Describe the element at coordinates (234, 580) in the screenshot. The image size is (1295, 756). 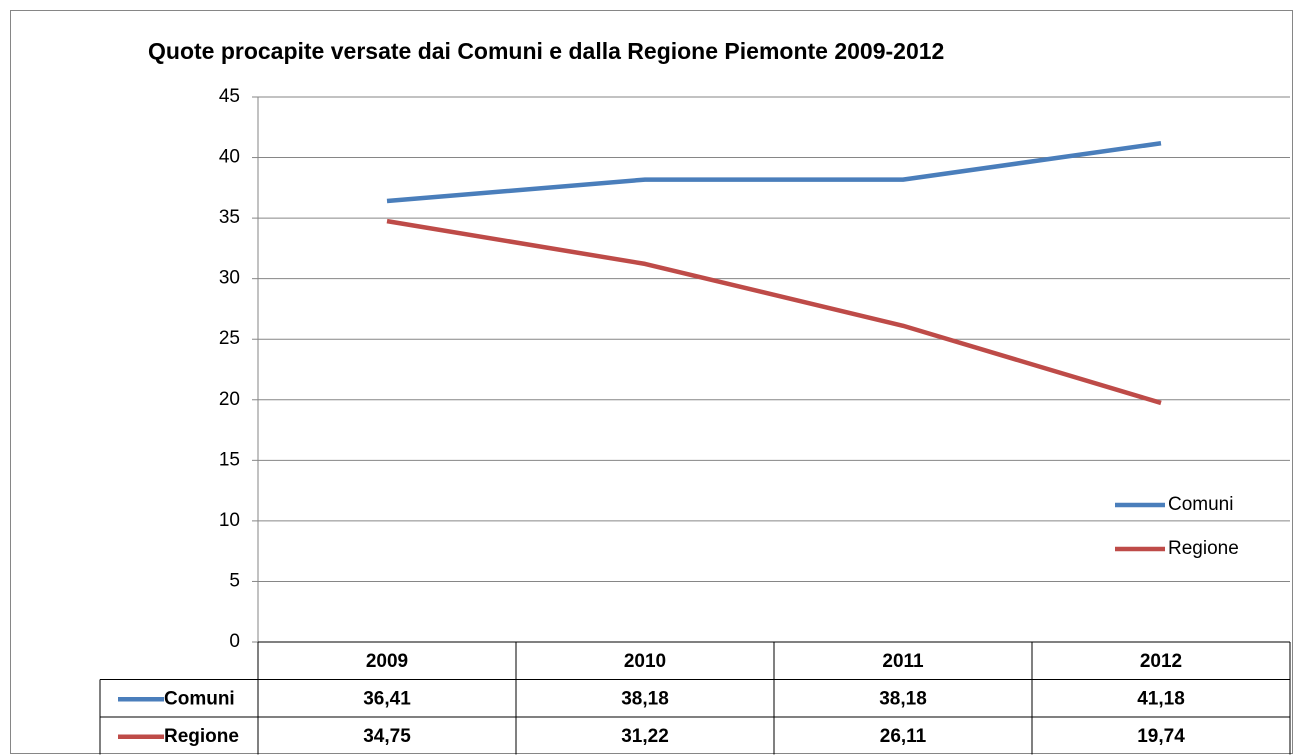
I see `y-tick-label: 5` at that location.